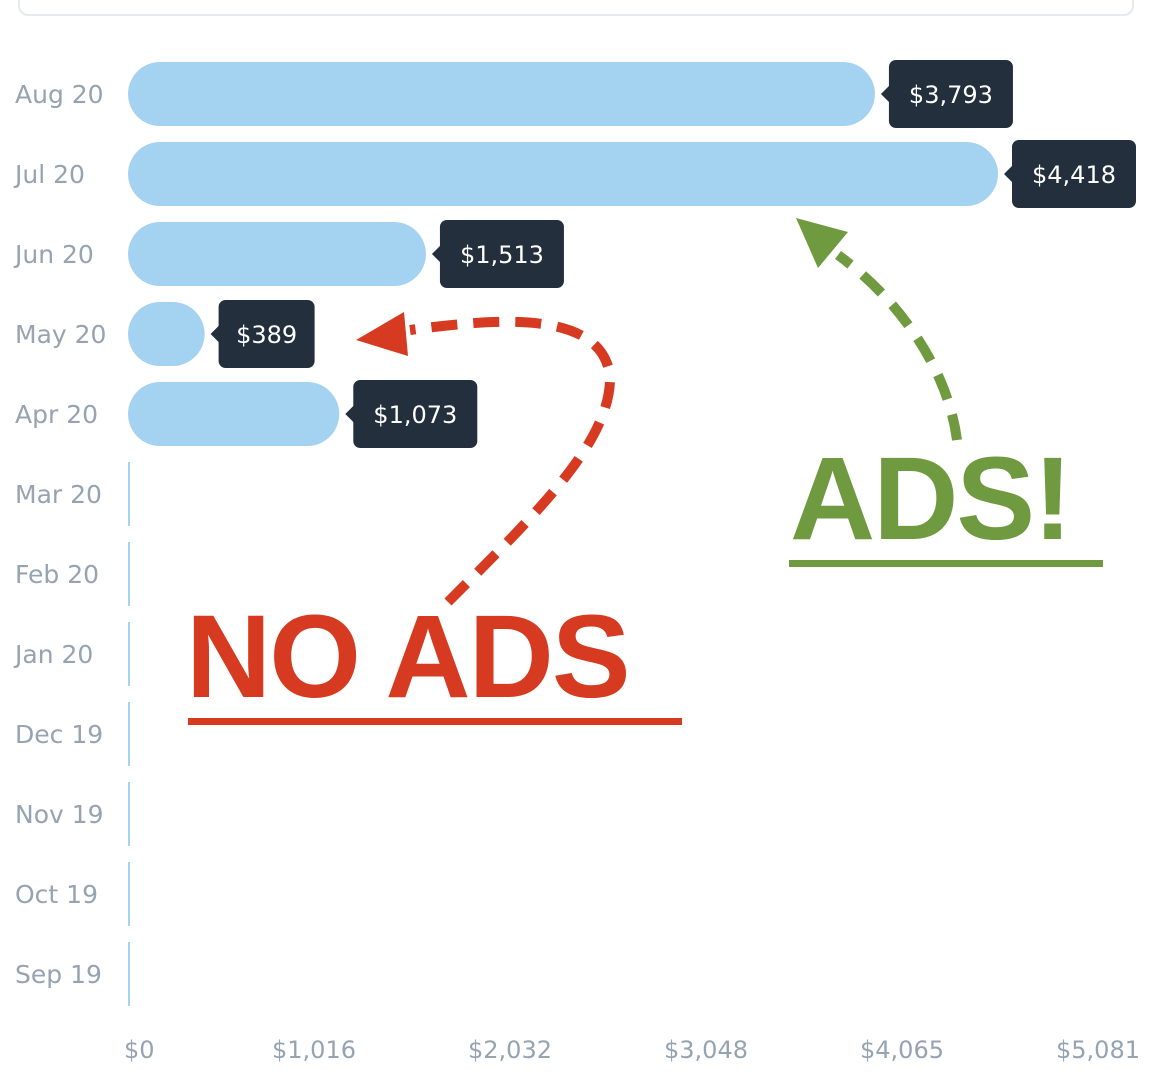 This screenshot has width=1168, height=1092. What do you see at coordinates (139, 1050) in the screenshot?
I see `x-tick-label: $0` at bounding box center [139, 1050].